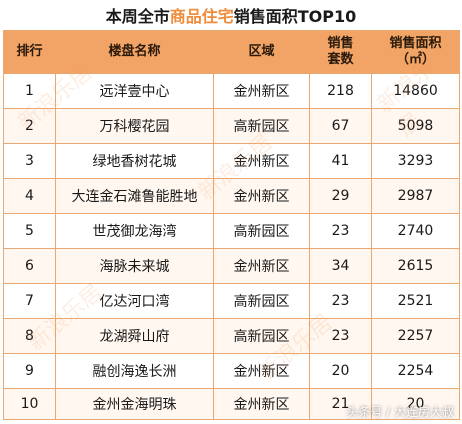  I want to click on project-cell: 金州金海明珠, so click(134, 404).